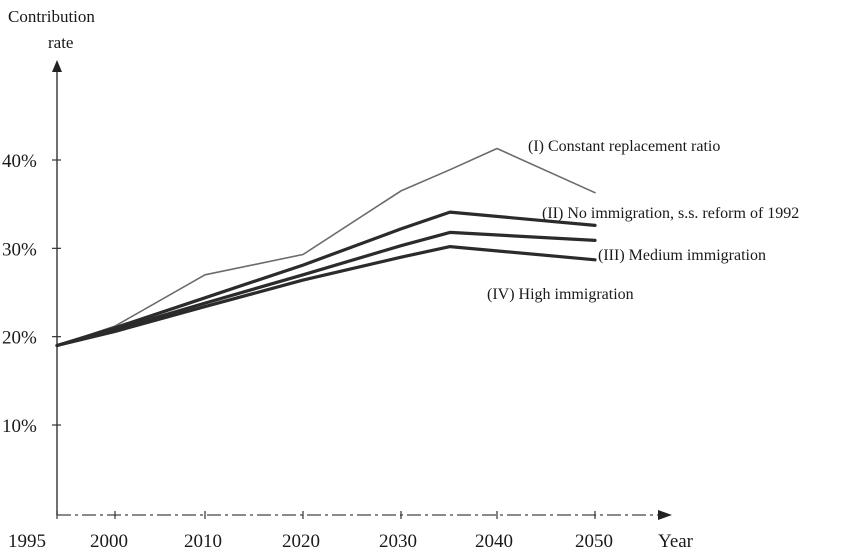 Image resolution: width=851 pixels, height=553 pixels. Describe the element at coordinates (398, 541) in the screenshot. I see `x-tick-label: 2030` at that location.